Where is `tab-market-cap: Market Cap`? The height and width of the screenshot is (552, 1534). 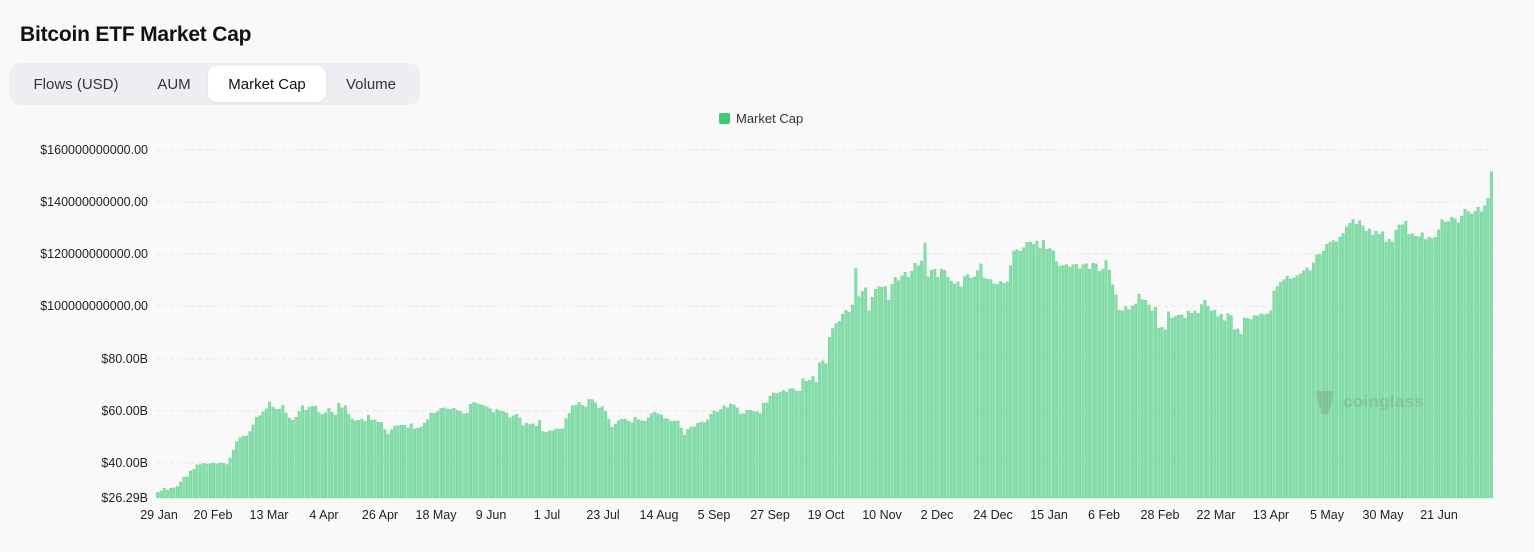 tab-market-cap: Market Cap is located at coordinates (267, 84).